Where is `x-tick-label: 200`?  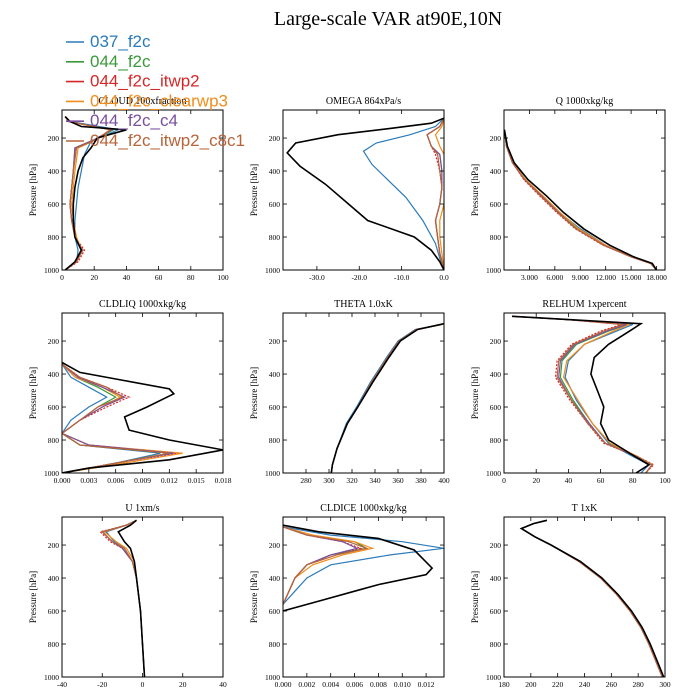
x-tick-label: 200 is located at coordinates (531, 684).